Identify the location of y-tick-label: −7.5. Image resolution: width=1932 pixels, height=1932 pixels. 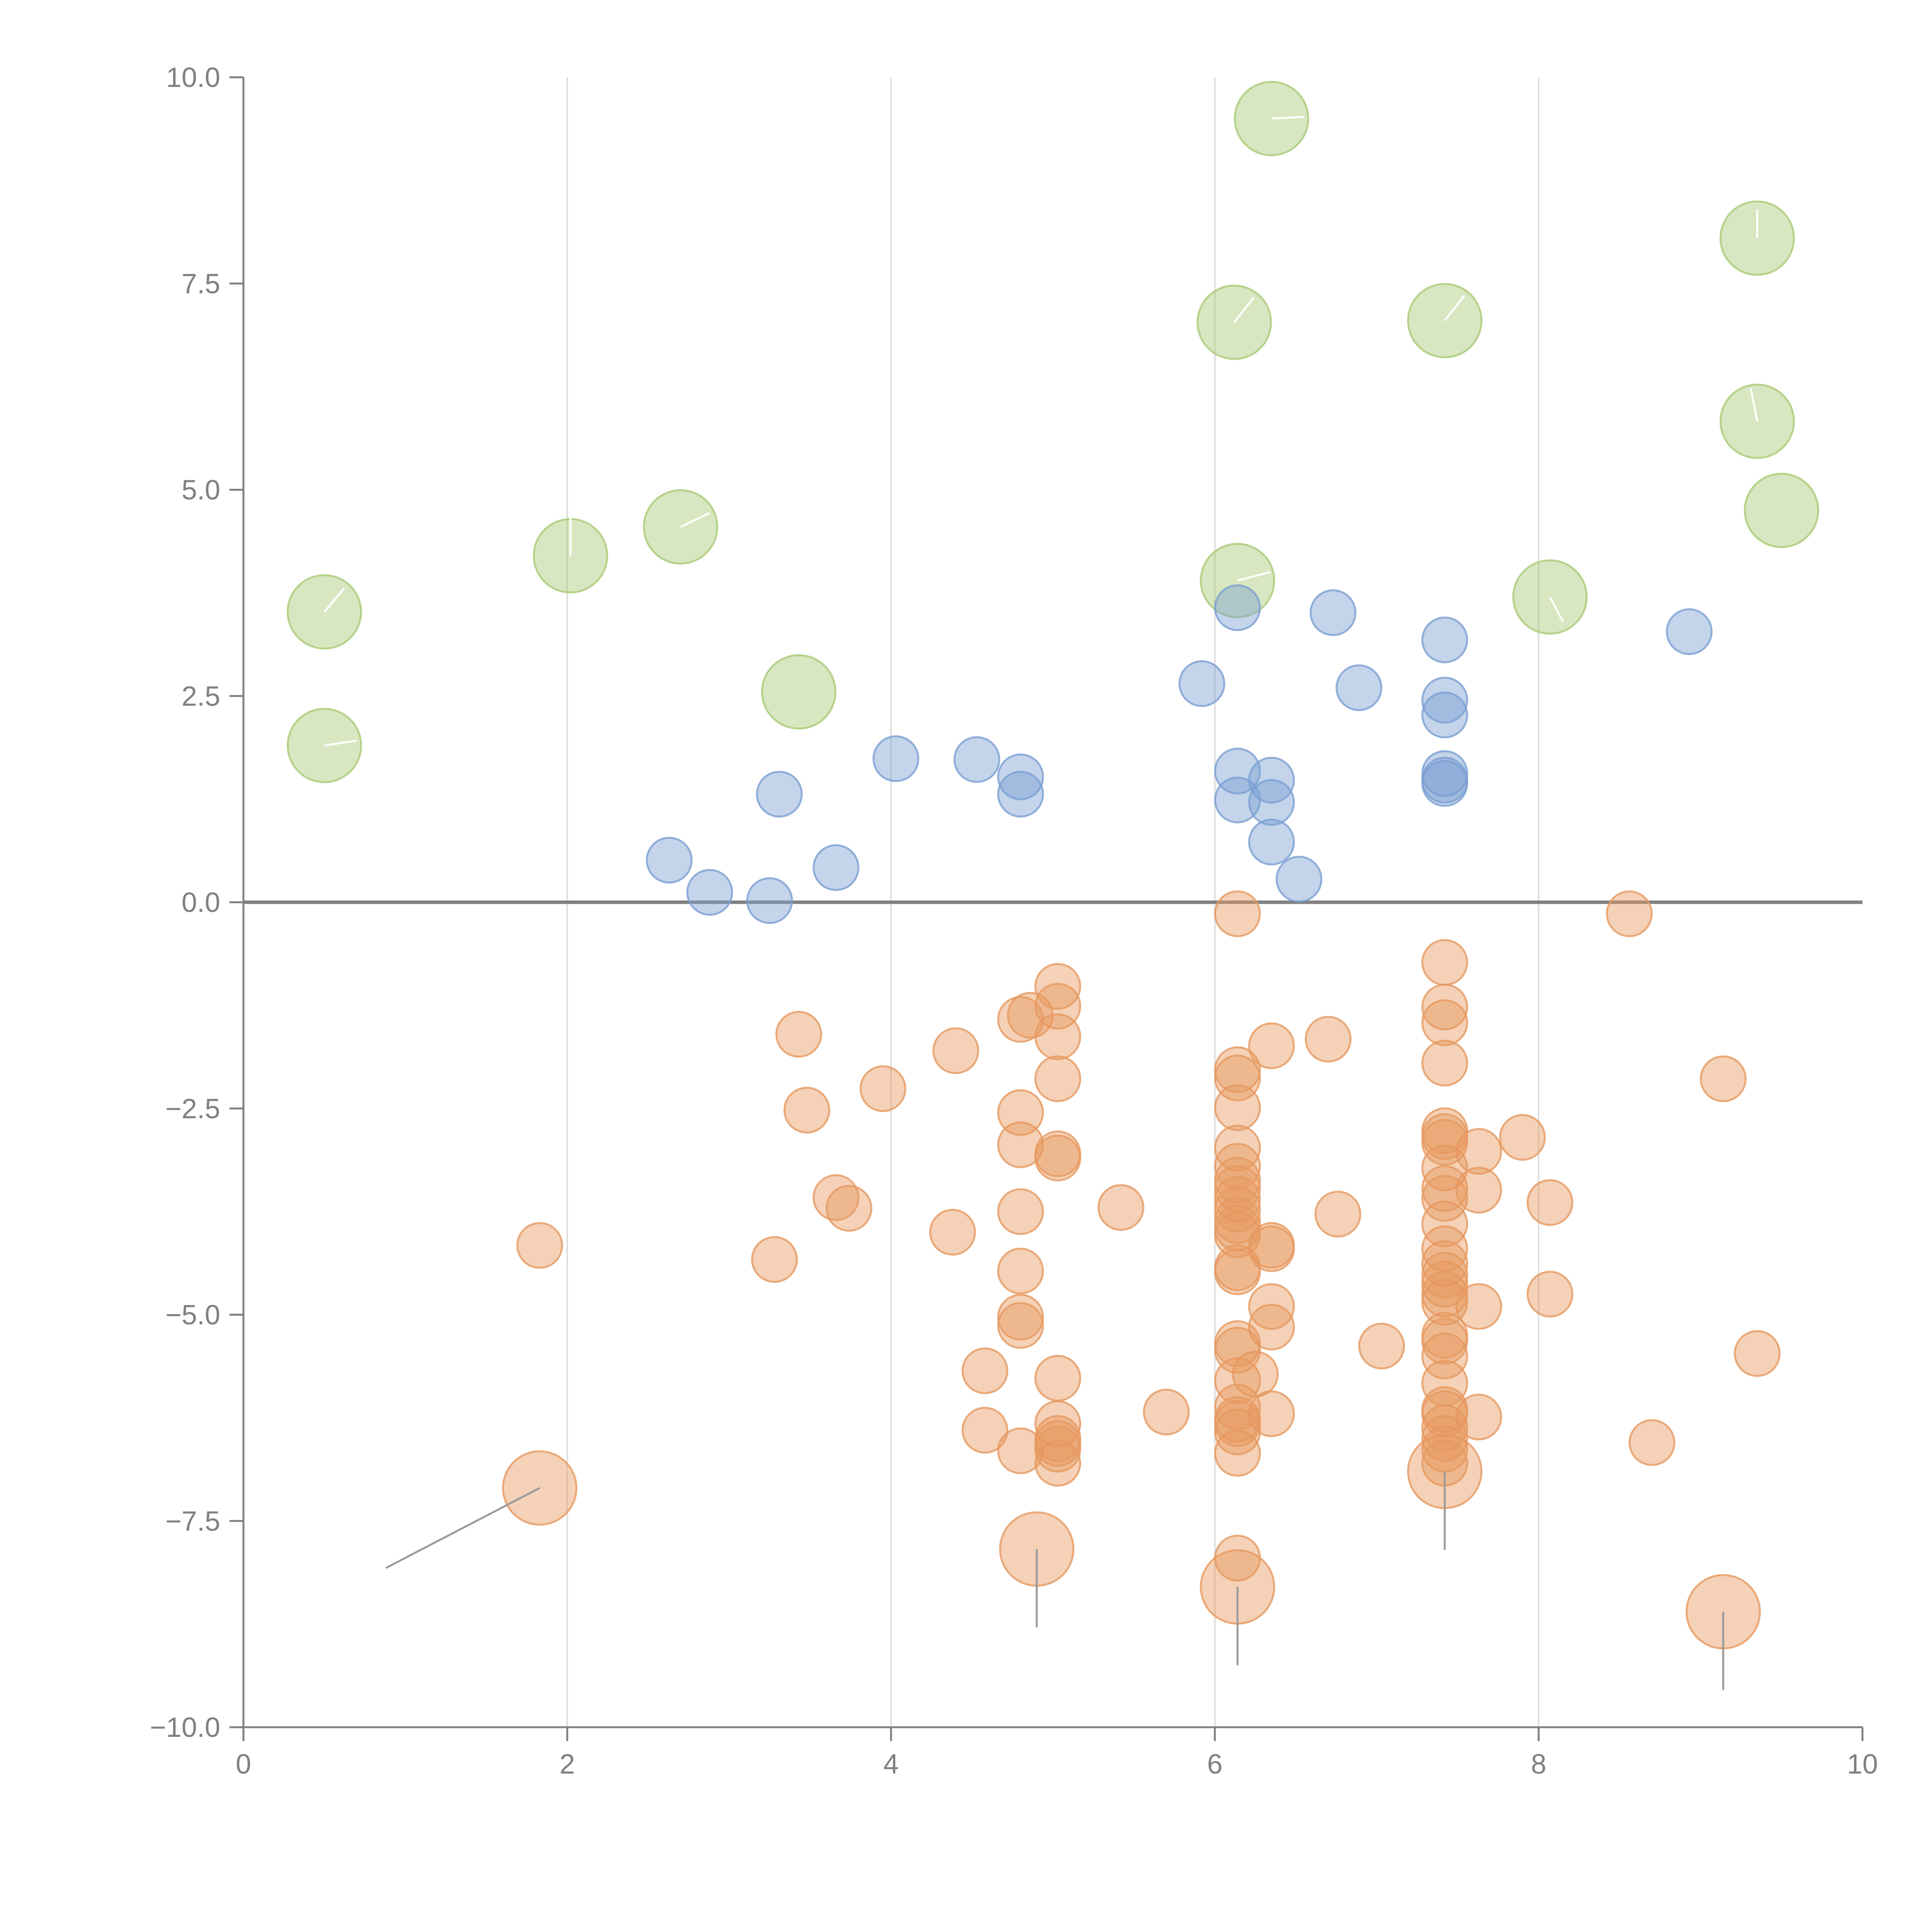
(192, 1522).